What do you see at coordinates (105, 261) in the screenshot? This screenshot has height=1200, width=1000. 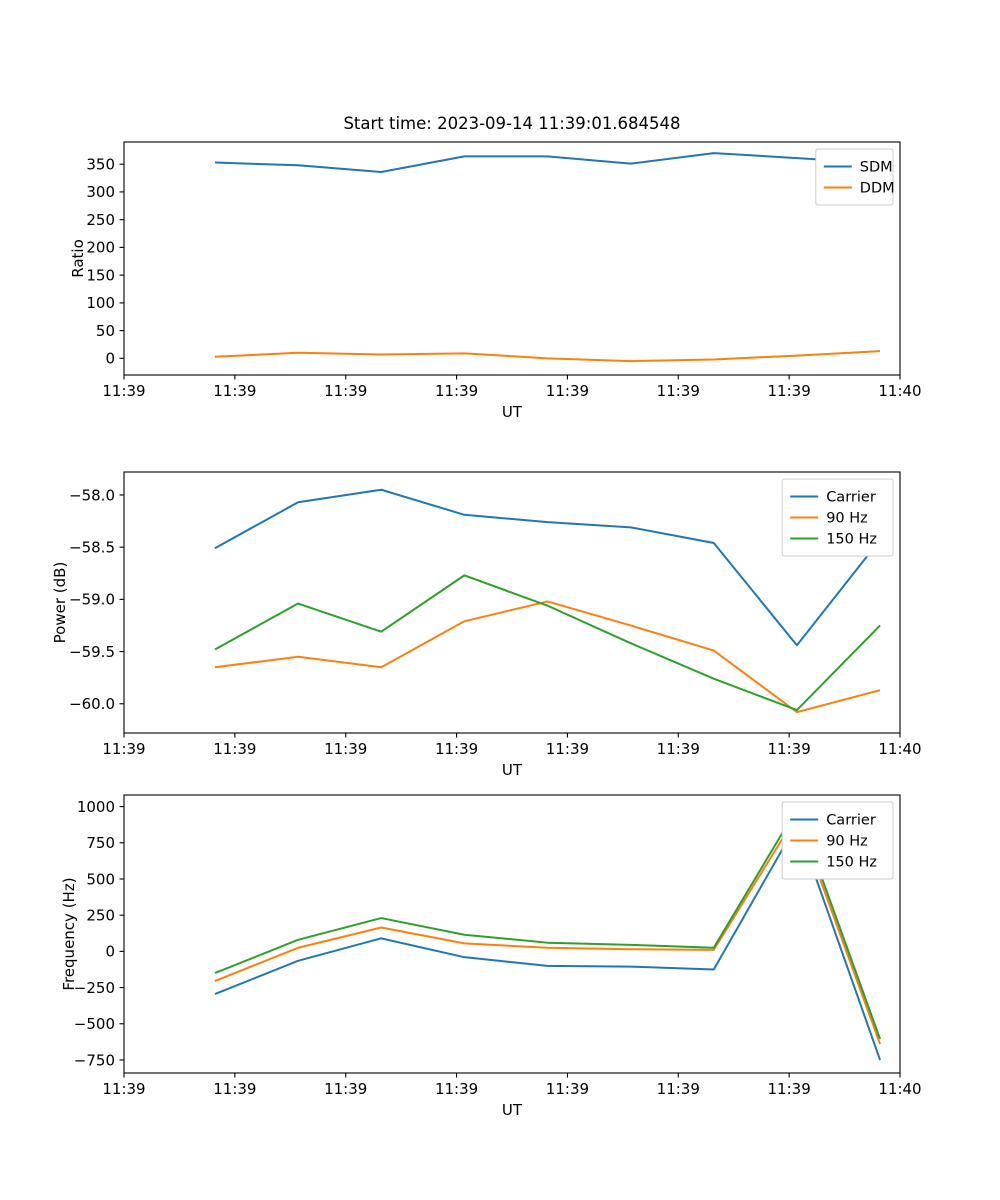 I see `y-axis: 0 50 100 150 200 250 300 350` at bounding box center [105, 261].